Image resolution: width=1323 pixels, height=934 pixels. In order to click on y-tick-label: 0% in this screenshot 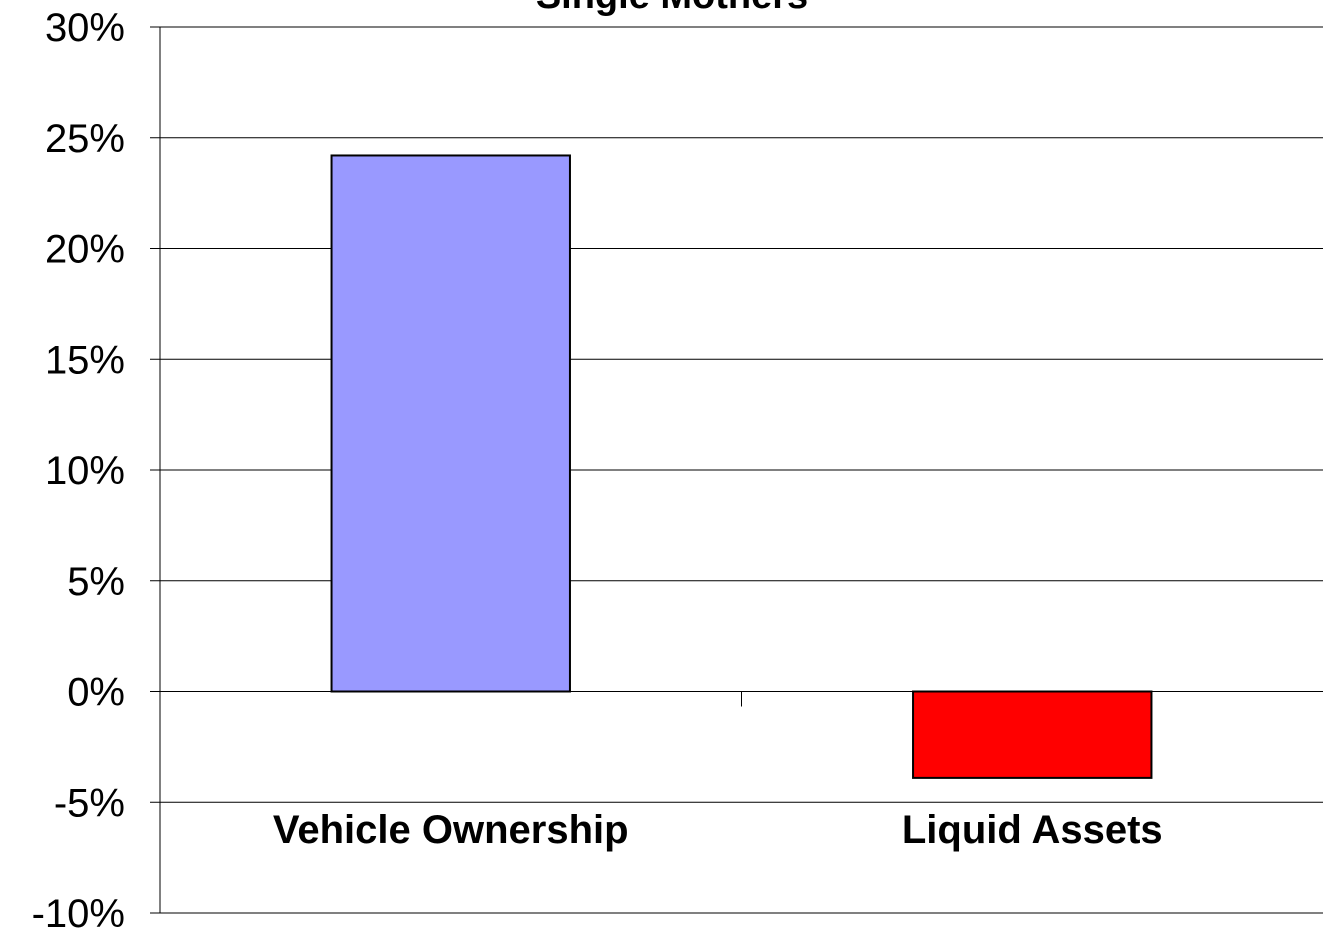, I will do `click(96, 693)`.